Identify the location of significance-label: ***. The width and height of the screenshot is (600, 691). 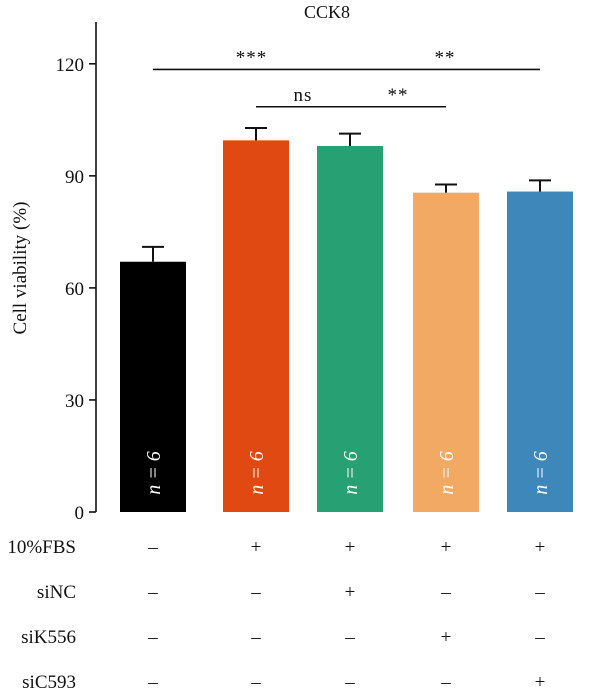
(252, 57).